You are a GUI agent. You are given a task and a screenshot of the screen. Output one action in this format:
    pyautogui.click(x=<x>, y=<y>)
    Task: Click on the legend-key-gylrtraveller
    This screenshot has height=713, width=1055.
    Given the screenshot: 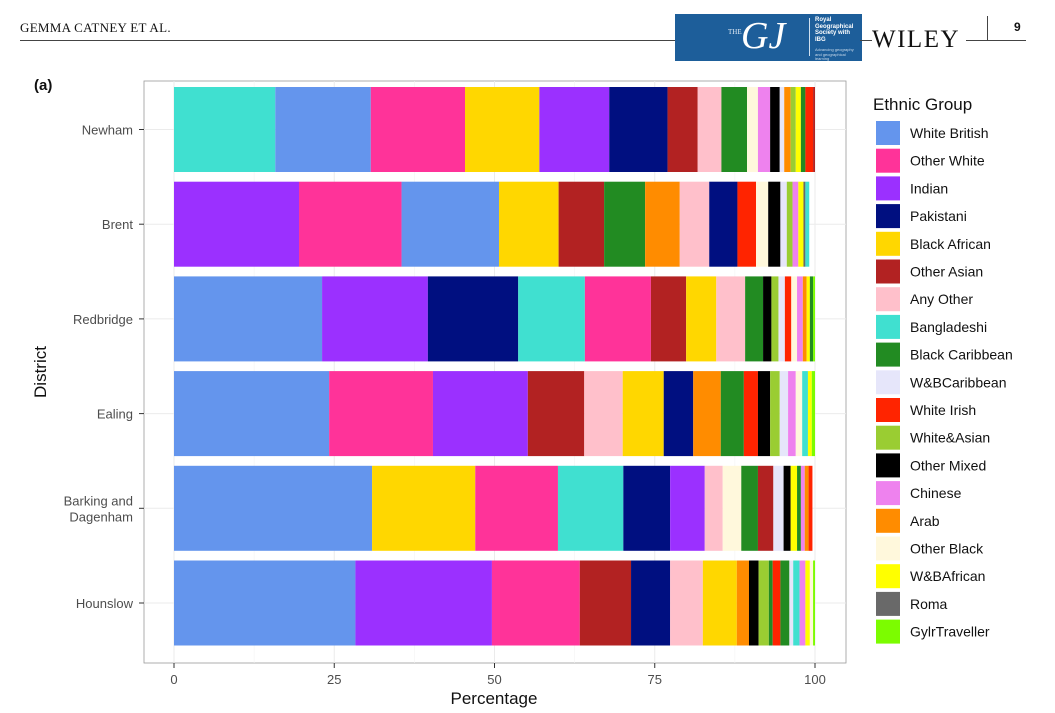 What is the action you would take?
    pyautogui.click(x=888, y=631)
    